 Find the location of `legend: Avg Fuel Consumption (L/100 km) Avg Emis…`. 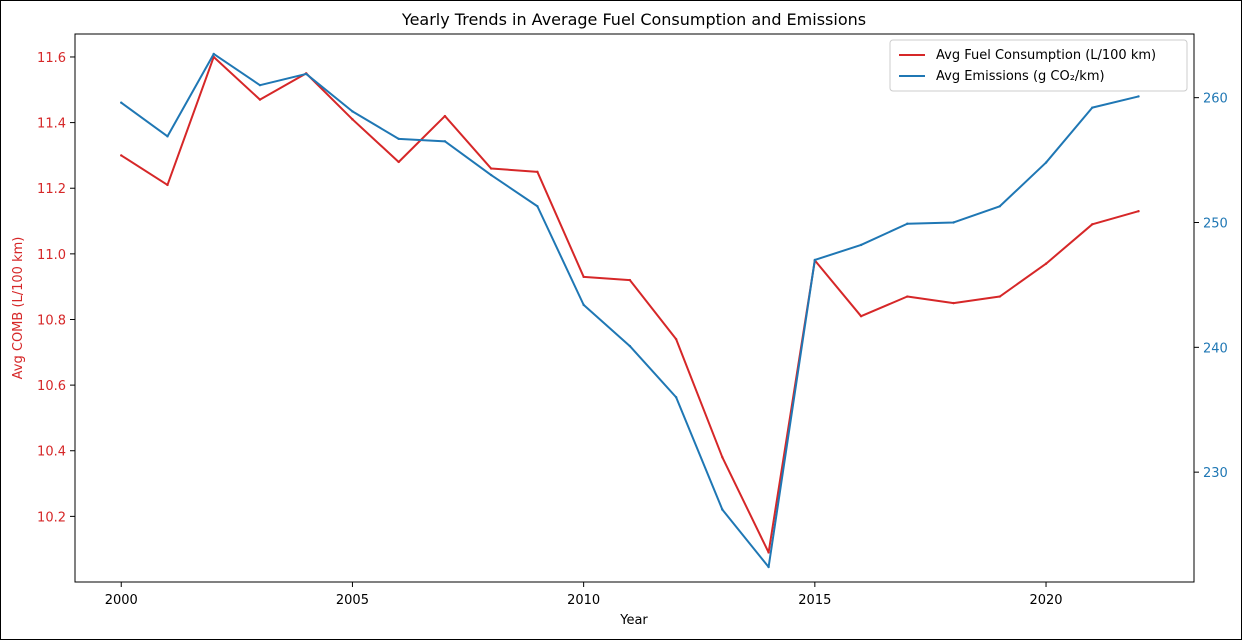

legend: Avg Fuel Consumption (L/100 km) Avg Emis… is located at coordinates (1038, 65).